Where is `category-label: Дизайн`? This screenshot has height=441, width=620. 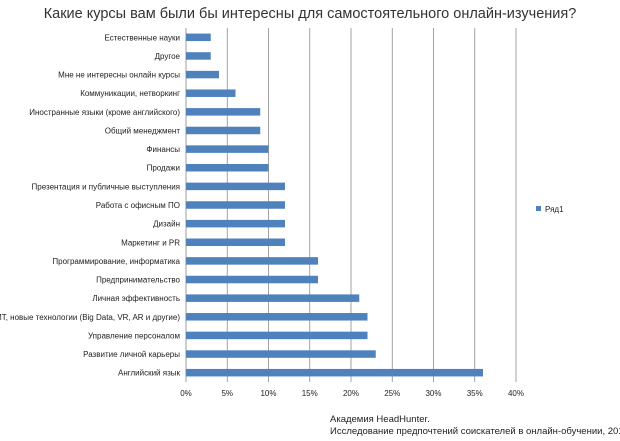 category-label: Дизайн is located at coordinates (166, 224).